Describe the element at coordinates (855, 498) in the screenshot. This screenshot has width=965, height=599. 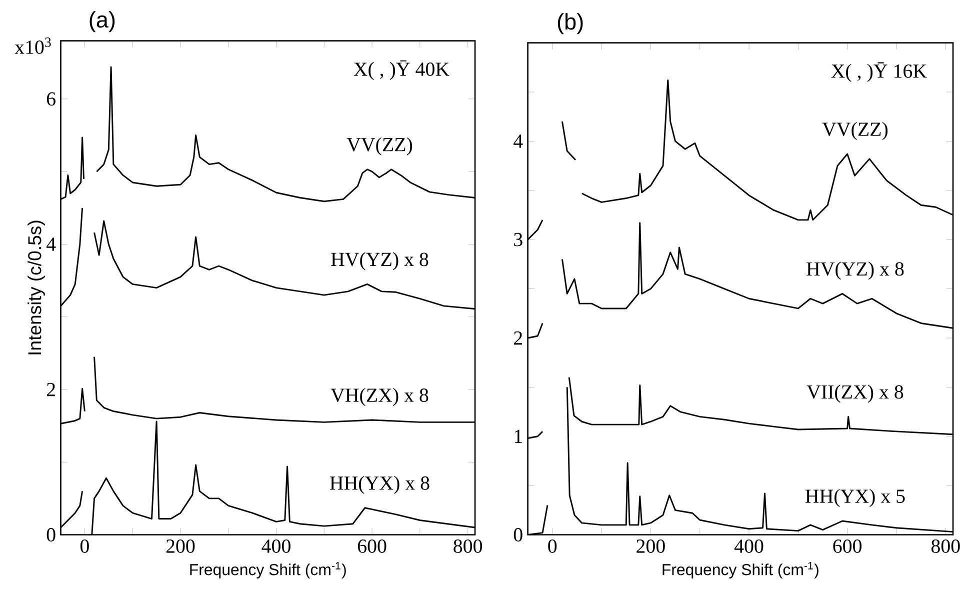
I see `series-label: HH(YX) x 5` at that location.